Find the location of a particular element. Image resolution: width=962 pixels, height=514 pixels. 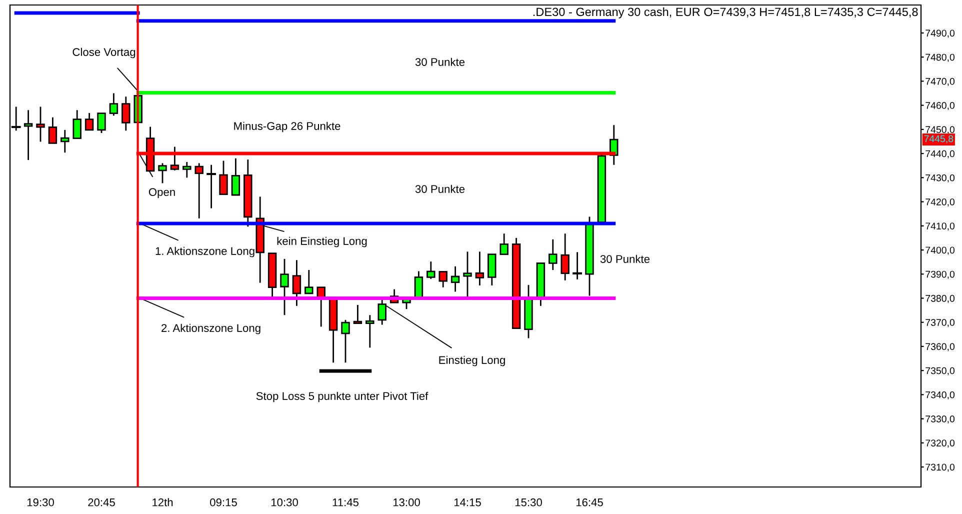

x-tick-label: 14:15 is located at coordinates (467, 502).